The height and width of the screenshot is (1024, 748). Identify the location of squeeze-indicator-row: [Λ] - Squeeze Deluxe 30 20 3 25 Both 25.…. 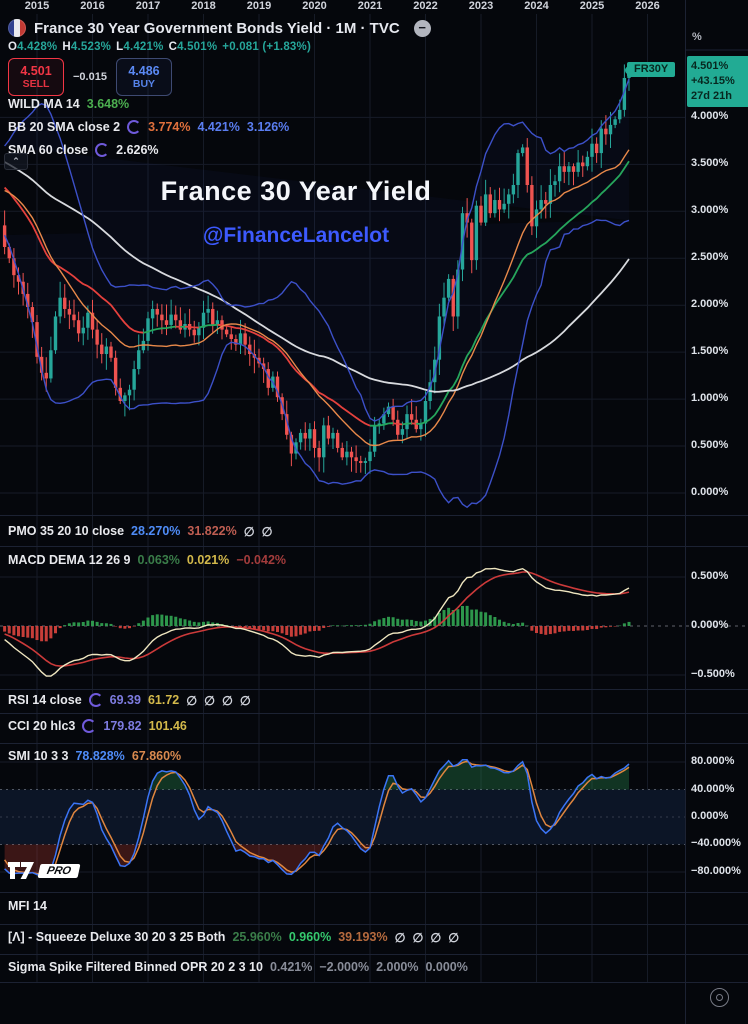
(234, 937).